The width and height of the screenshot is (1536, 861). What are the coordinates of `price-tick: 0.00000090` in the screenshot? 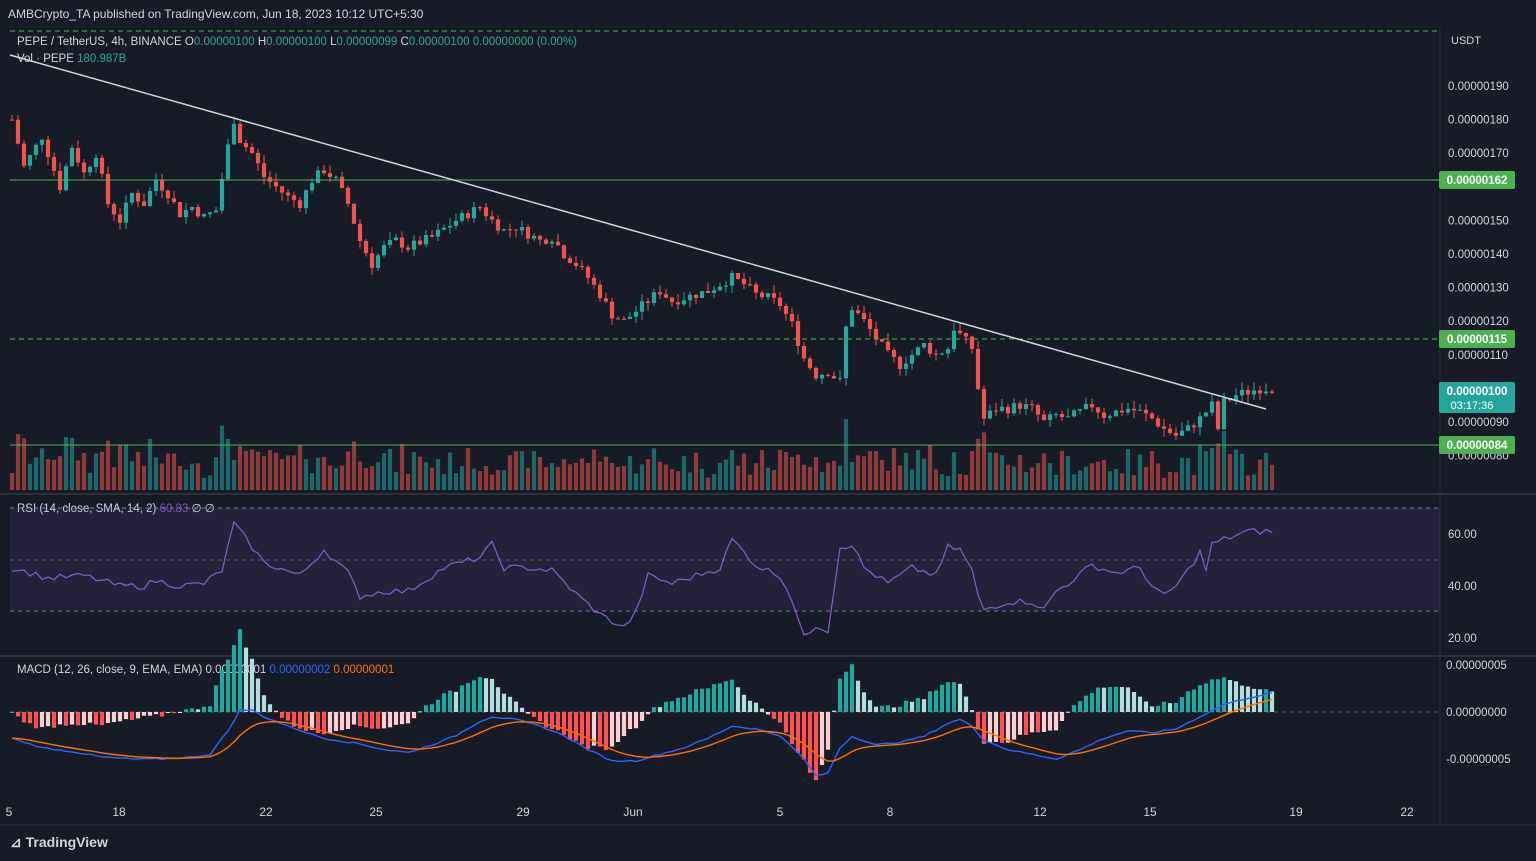 It's located at (1478, 423).